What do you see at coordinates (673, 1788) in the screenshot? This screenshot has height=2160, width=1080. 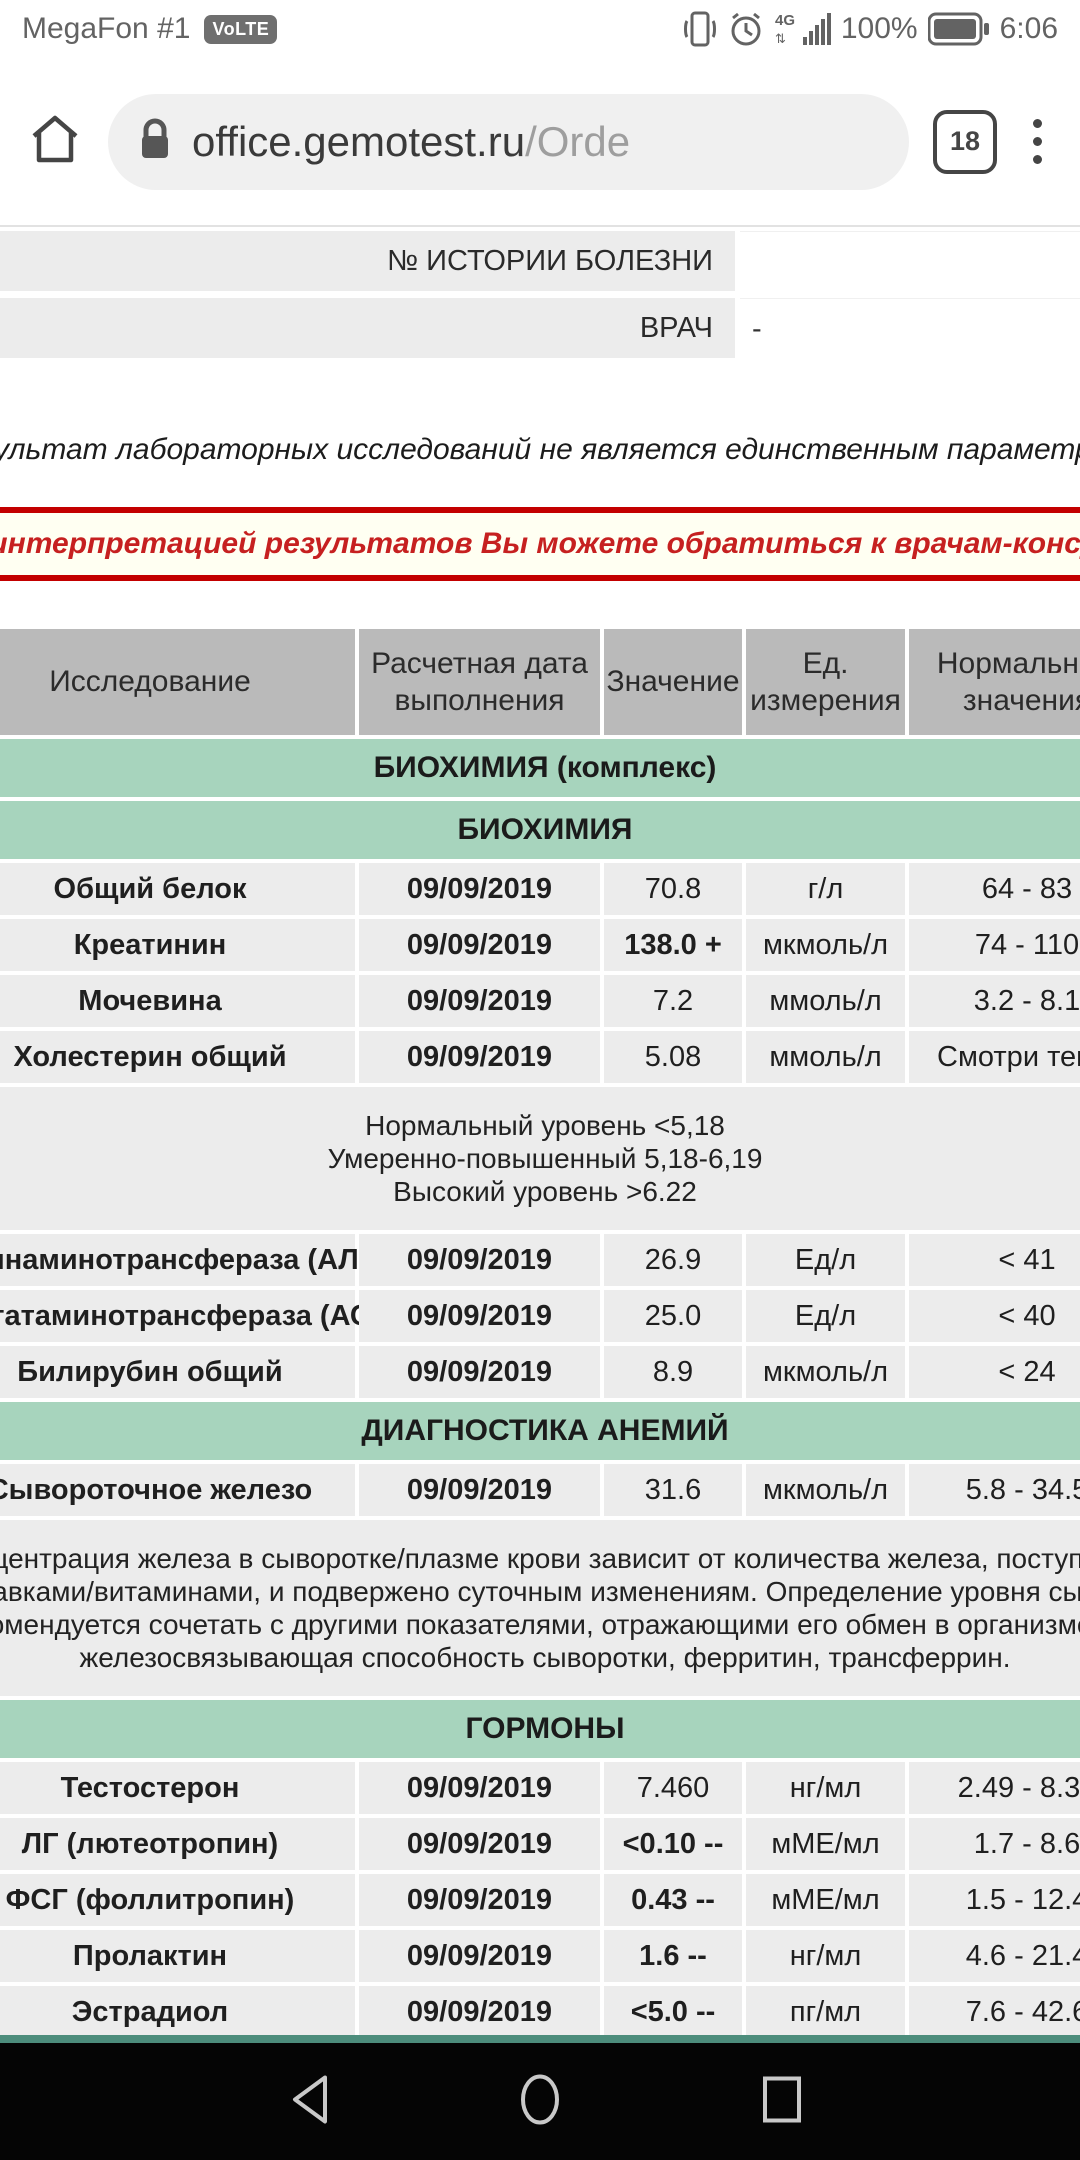 I see `test-value-cell: 7.460` at bounding box center [673, 1788].